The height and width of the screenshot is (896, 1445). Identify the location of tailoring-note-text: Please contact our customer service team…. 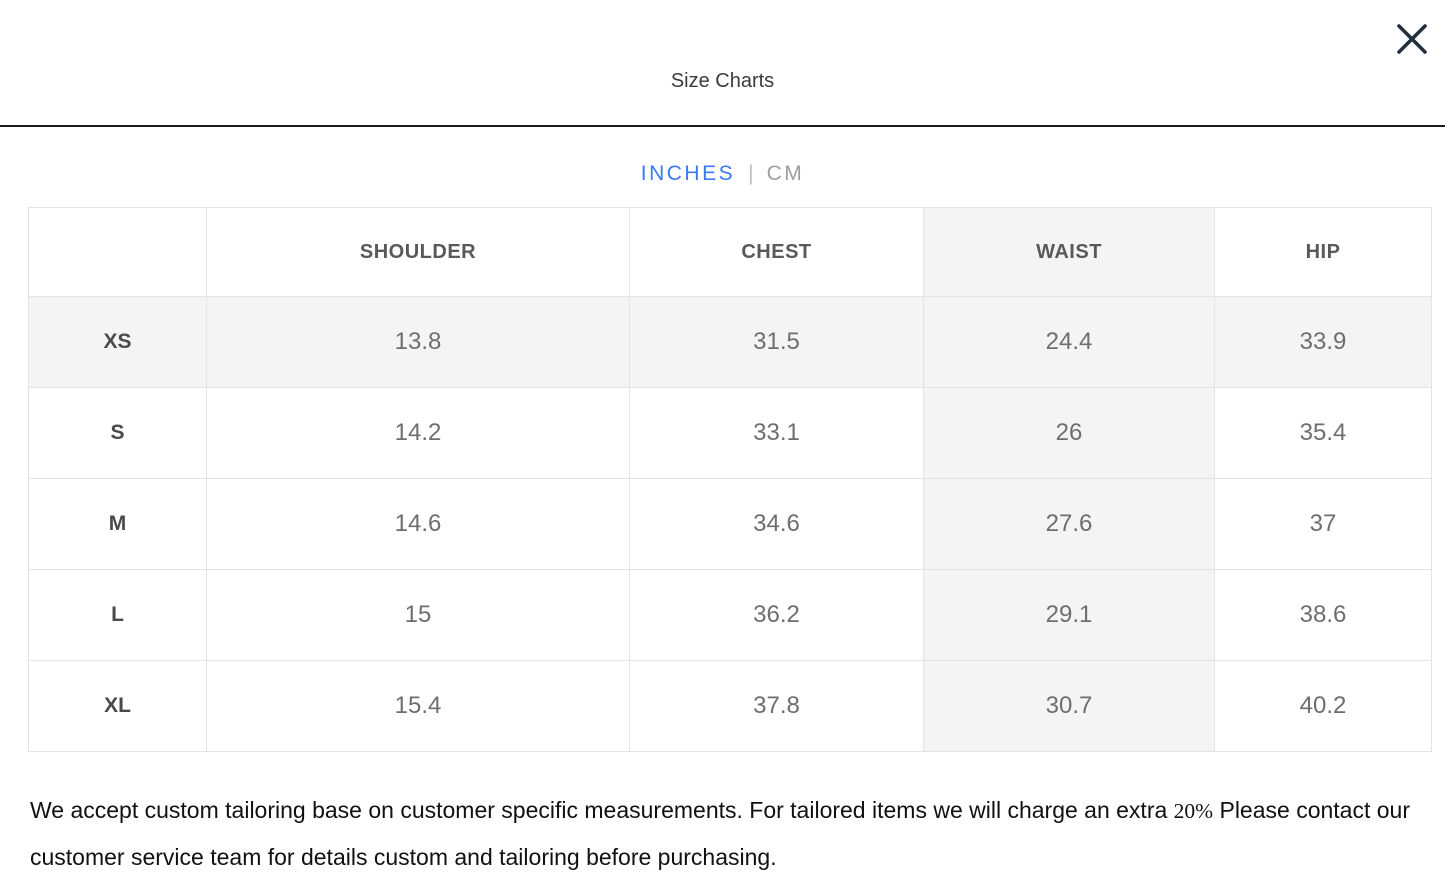
(720, 833).